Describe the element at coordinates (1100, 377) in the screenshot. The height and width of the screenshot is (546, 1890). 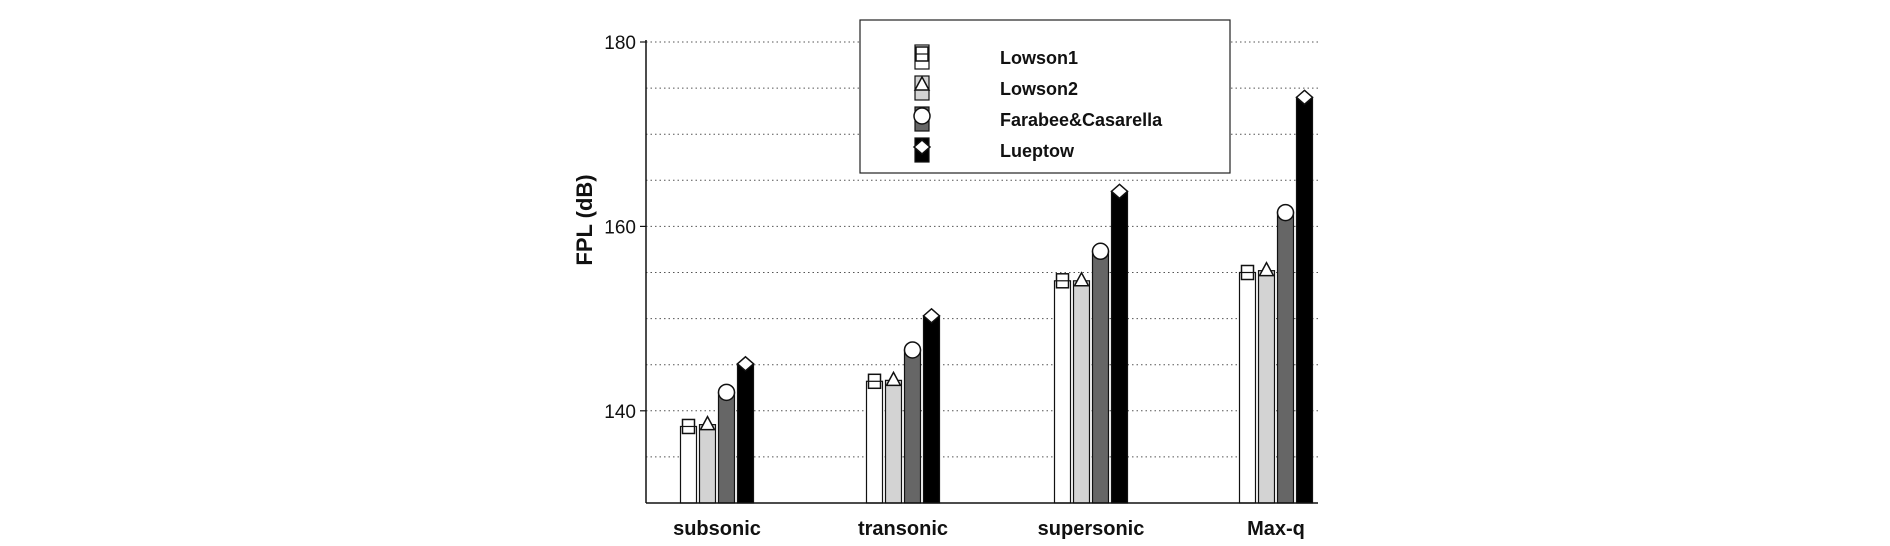
I see `bar-supersonic-Farabee&Casarella` at that location.